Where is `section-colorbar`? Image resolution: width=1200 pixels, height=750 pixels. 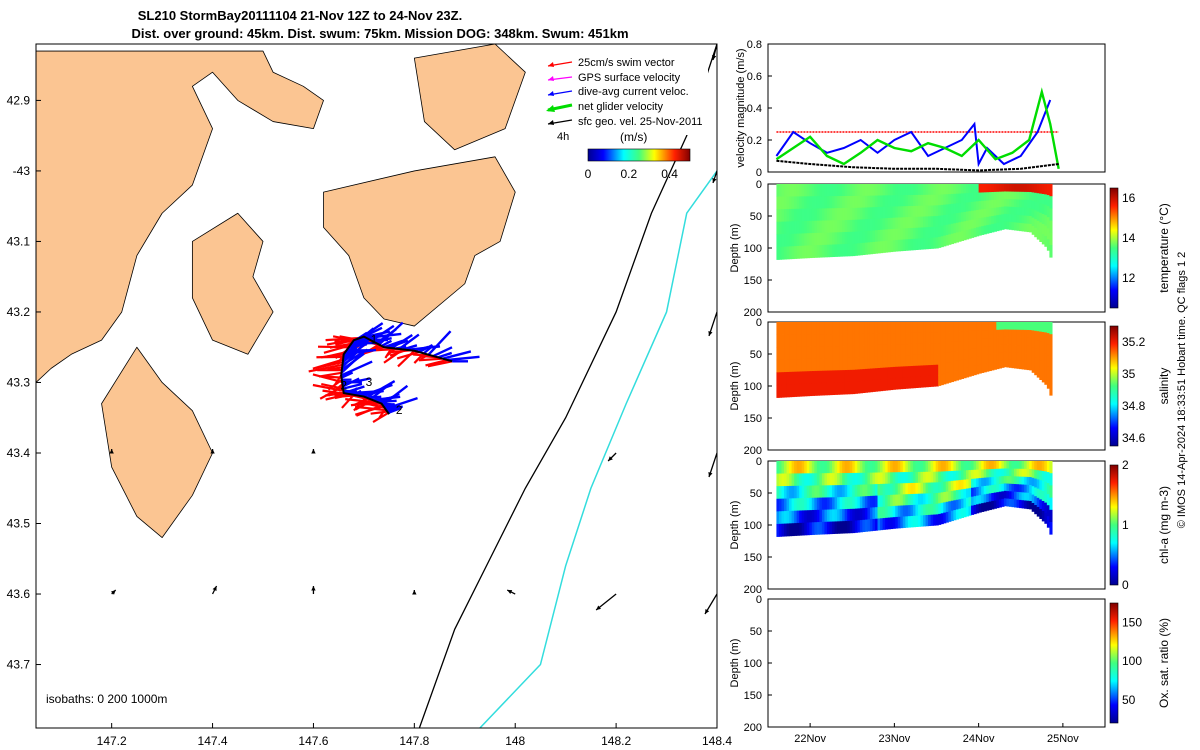
section-colorbar is located at coordinates (1114, 525).